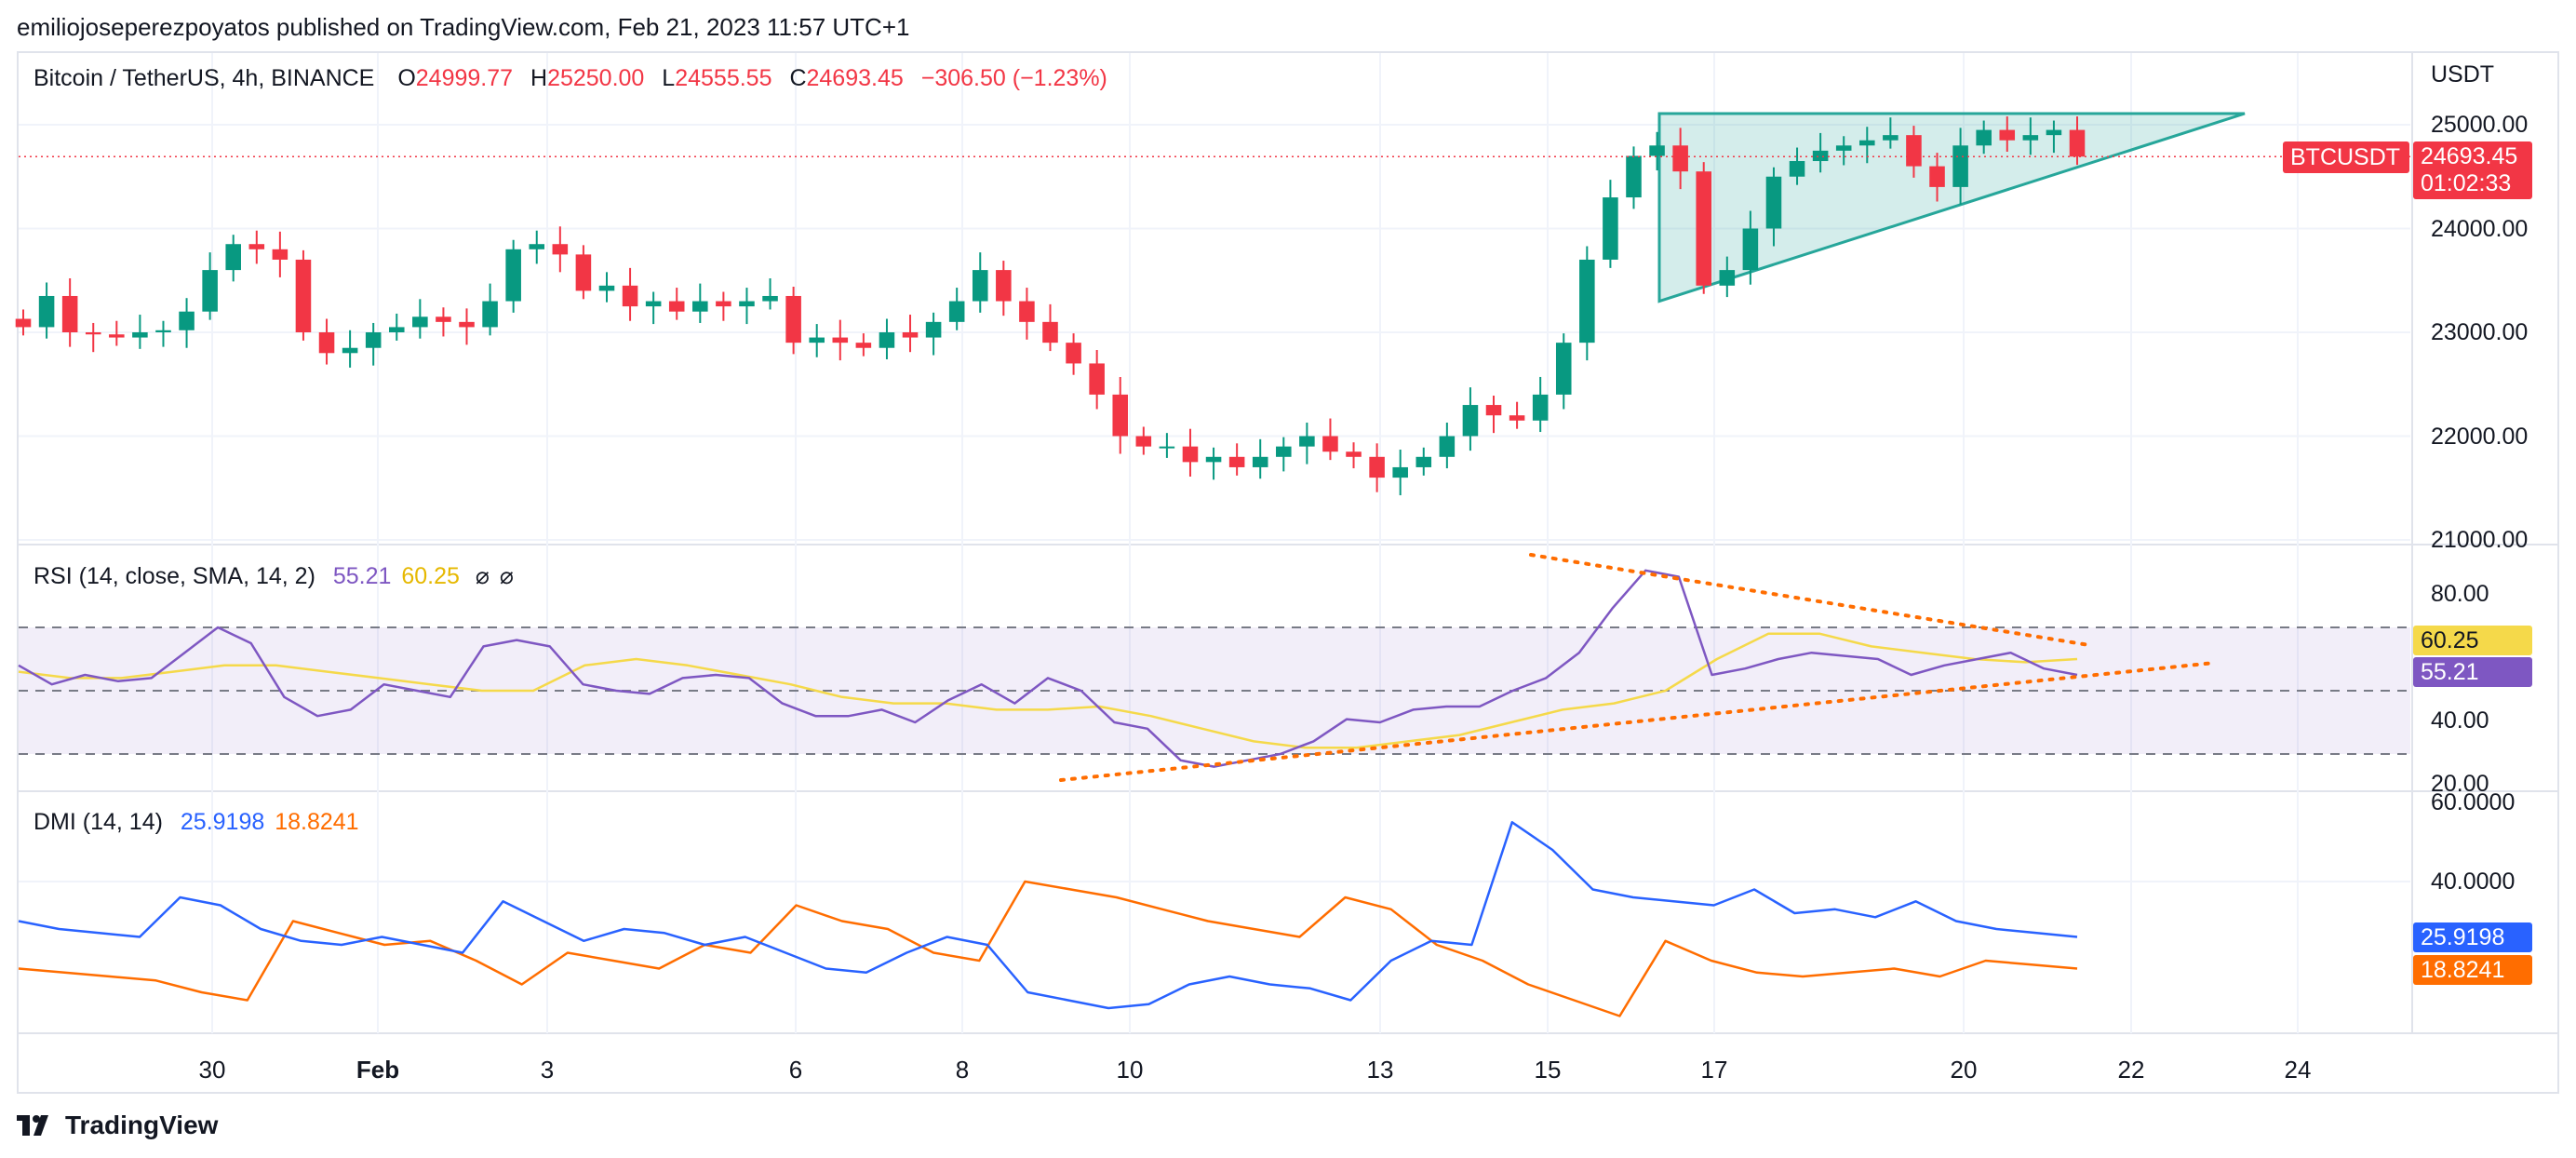  Describe the element at coordinates (795, 1070) in the screenshot. I see `time-tick-label: 6` at that location.